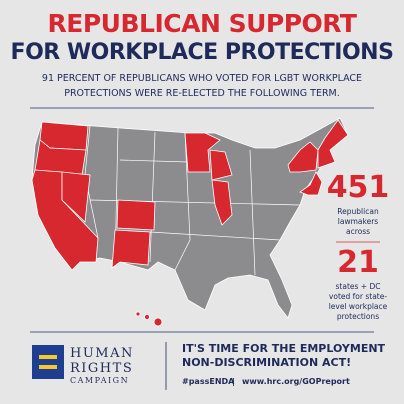 This screenshot has height=404, width=404. What do you see at coordinates (358, 187) in the screenshot?
I see `stat-number: 451` at bounding box center [358, 187].